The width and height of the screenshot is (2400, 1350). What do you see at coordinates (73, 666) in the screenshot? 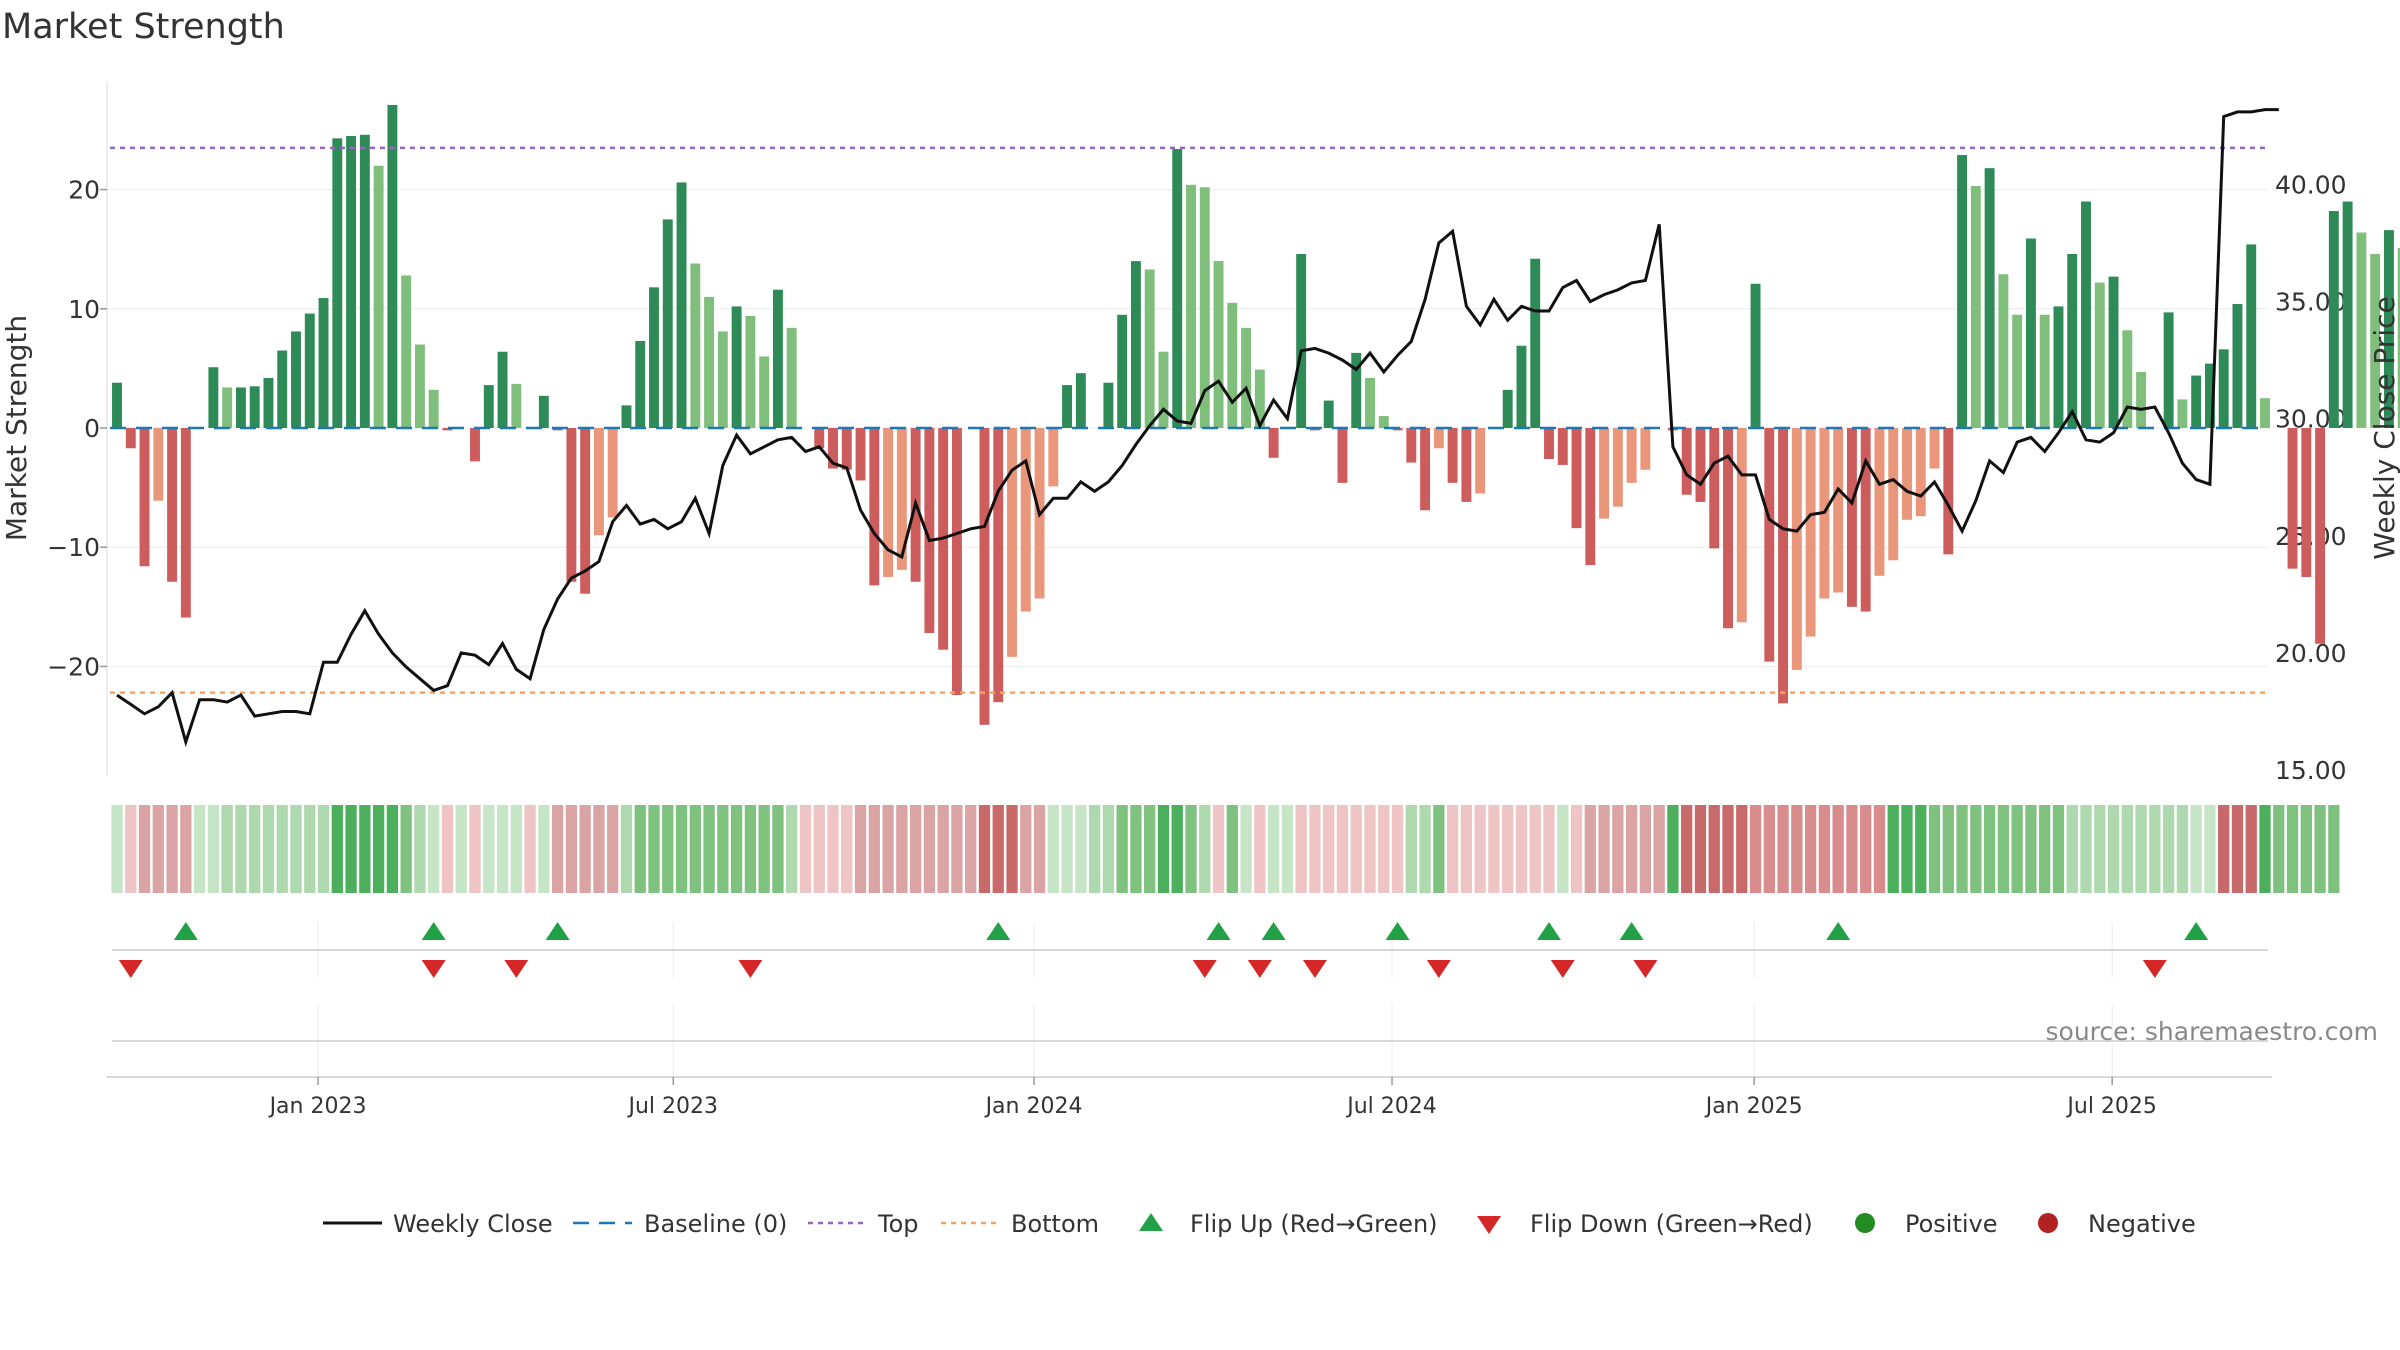
I see `left-tick-label: −20` at bounding box center [73, 666].